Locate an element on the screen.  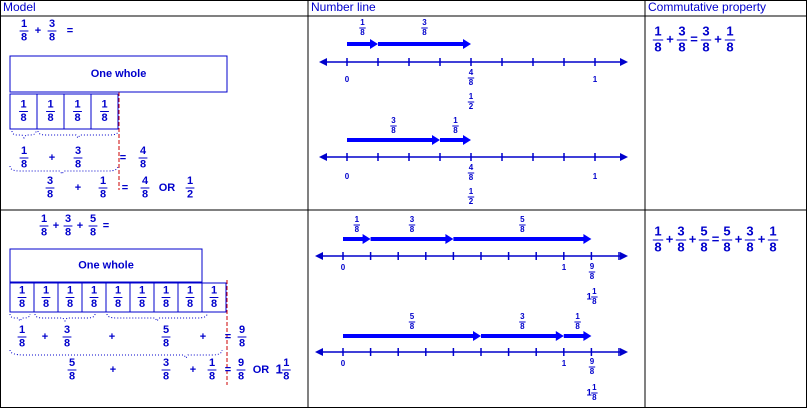
whole-bar is located at coordinates (106, 265).